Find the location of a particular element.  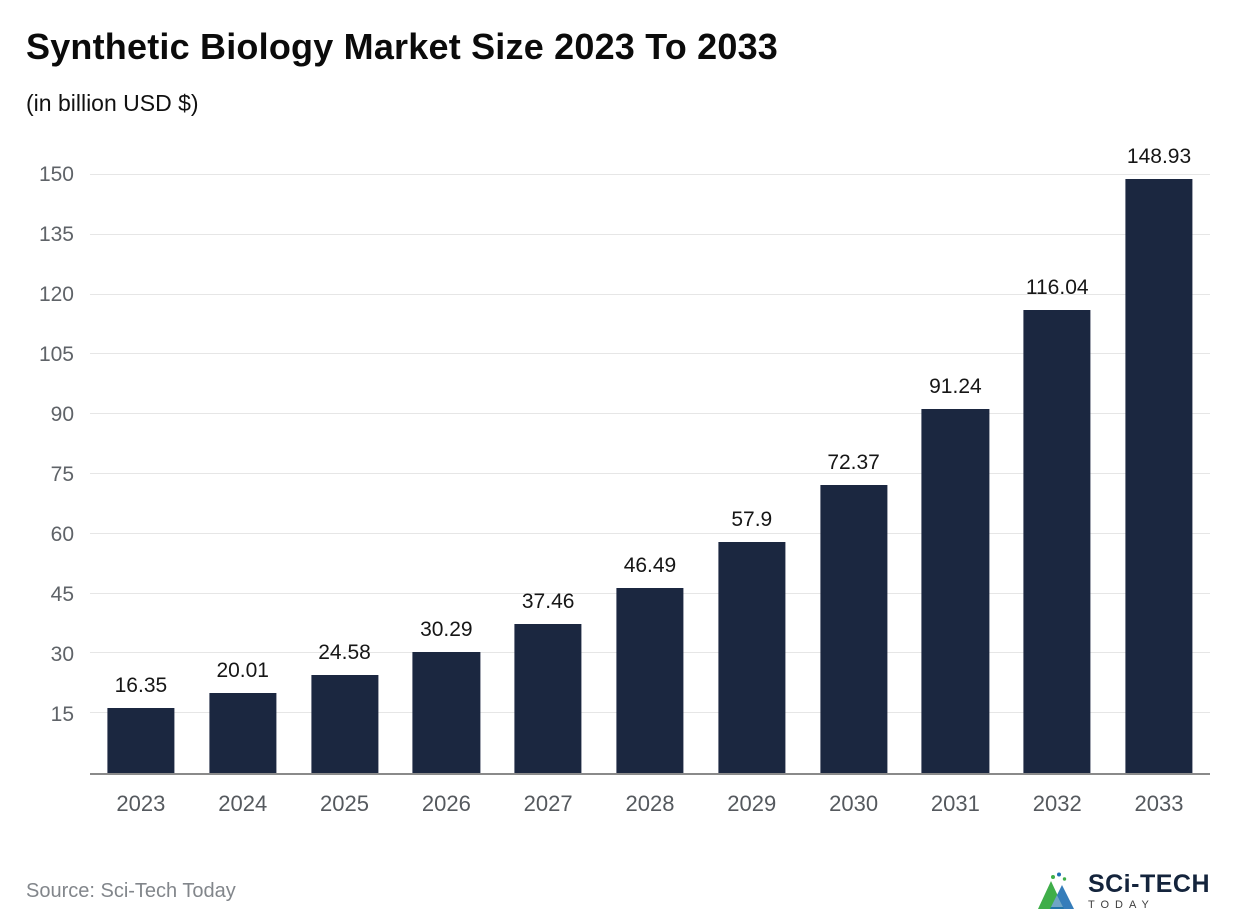

x-axis-label: 2033 is located at coordinates (1159, 803).